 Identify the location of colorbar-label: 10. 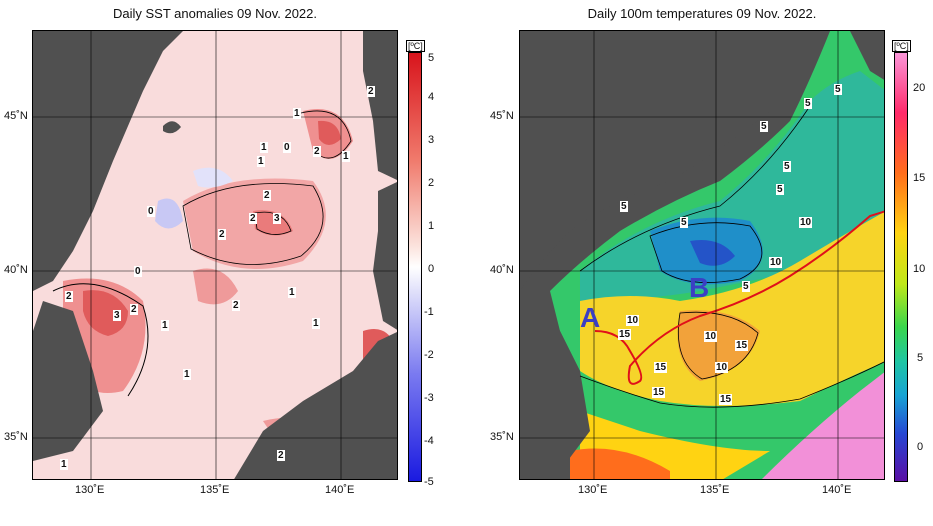
(919, 269).